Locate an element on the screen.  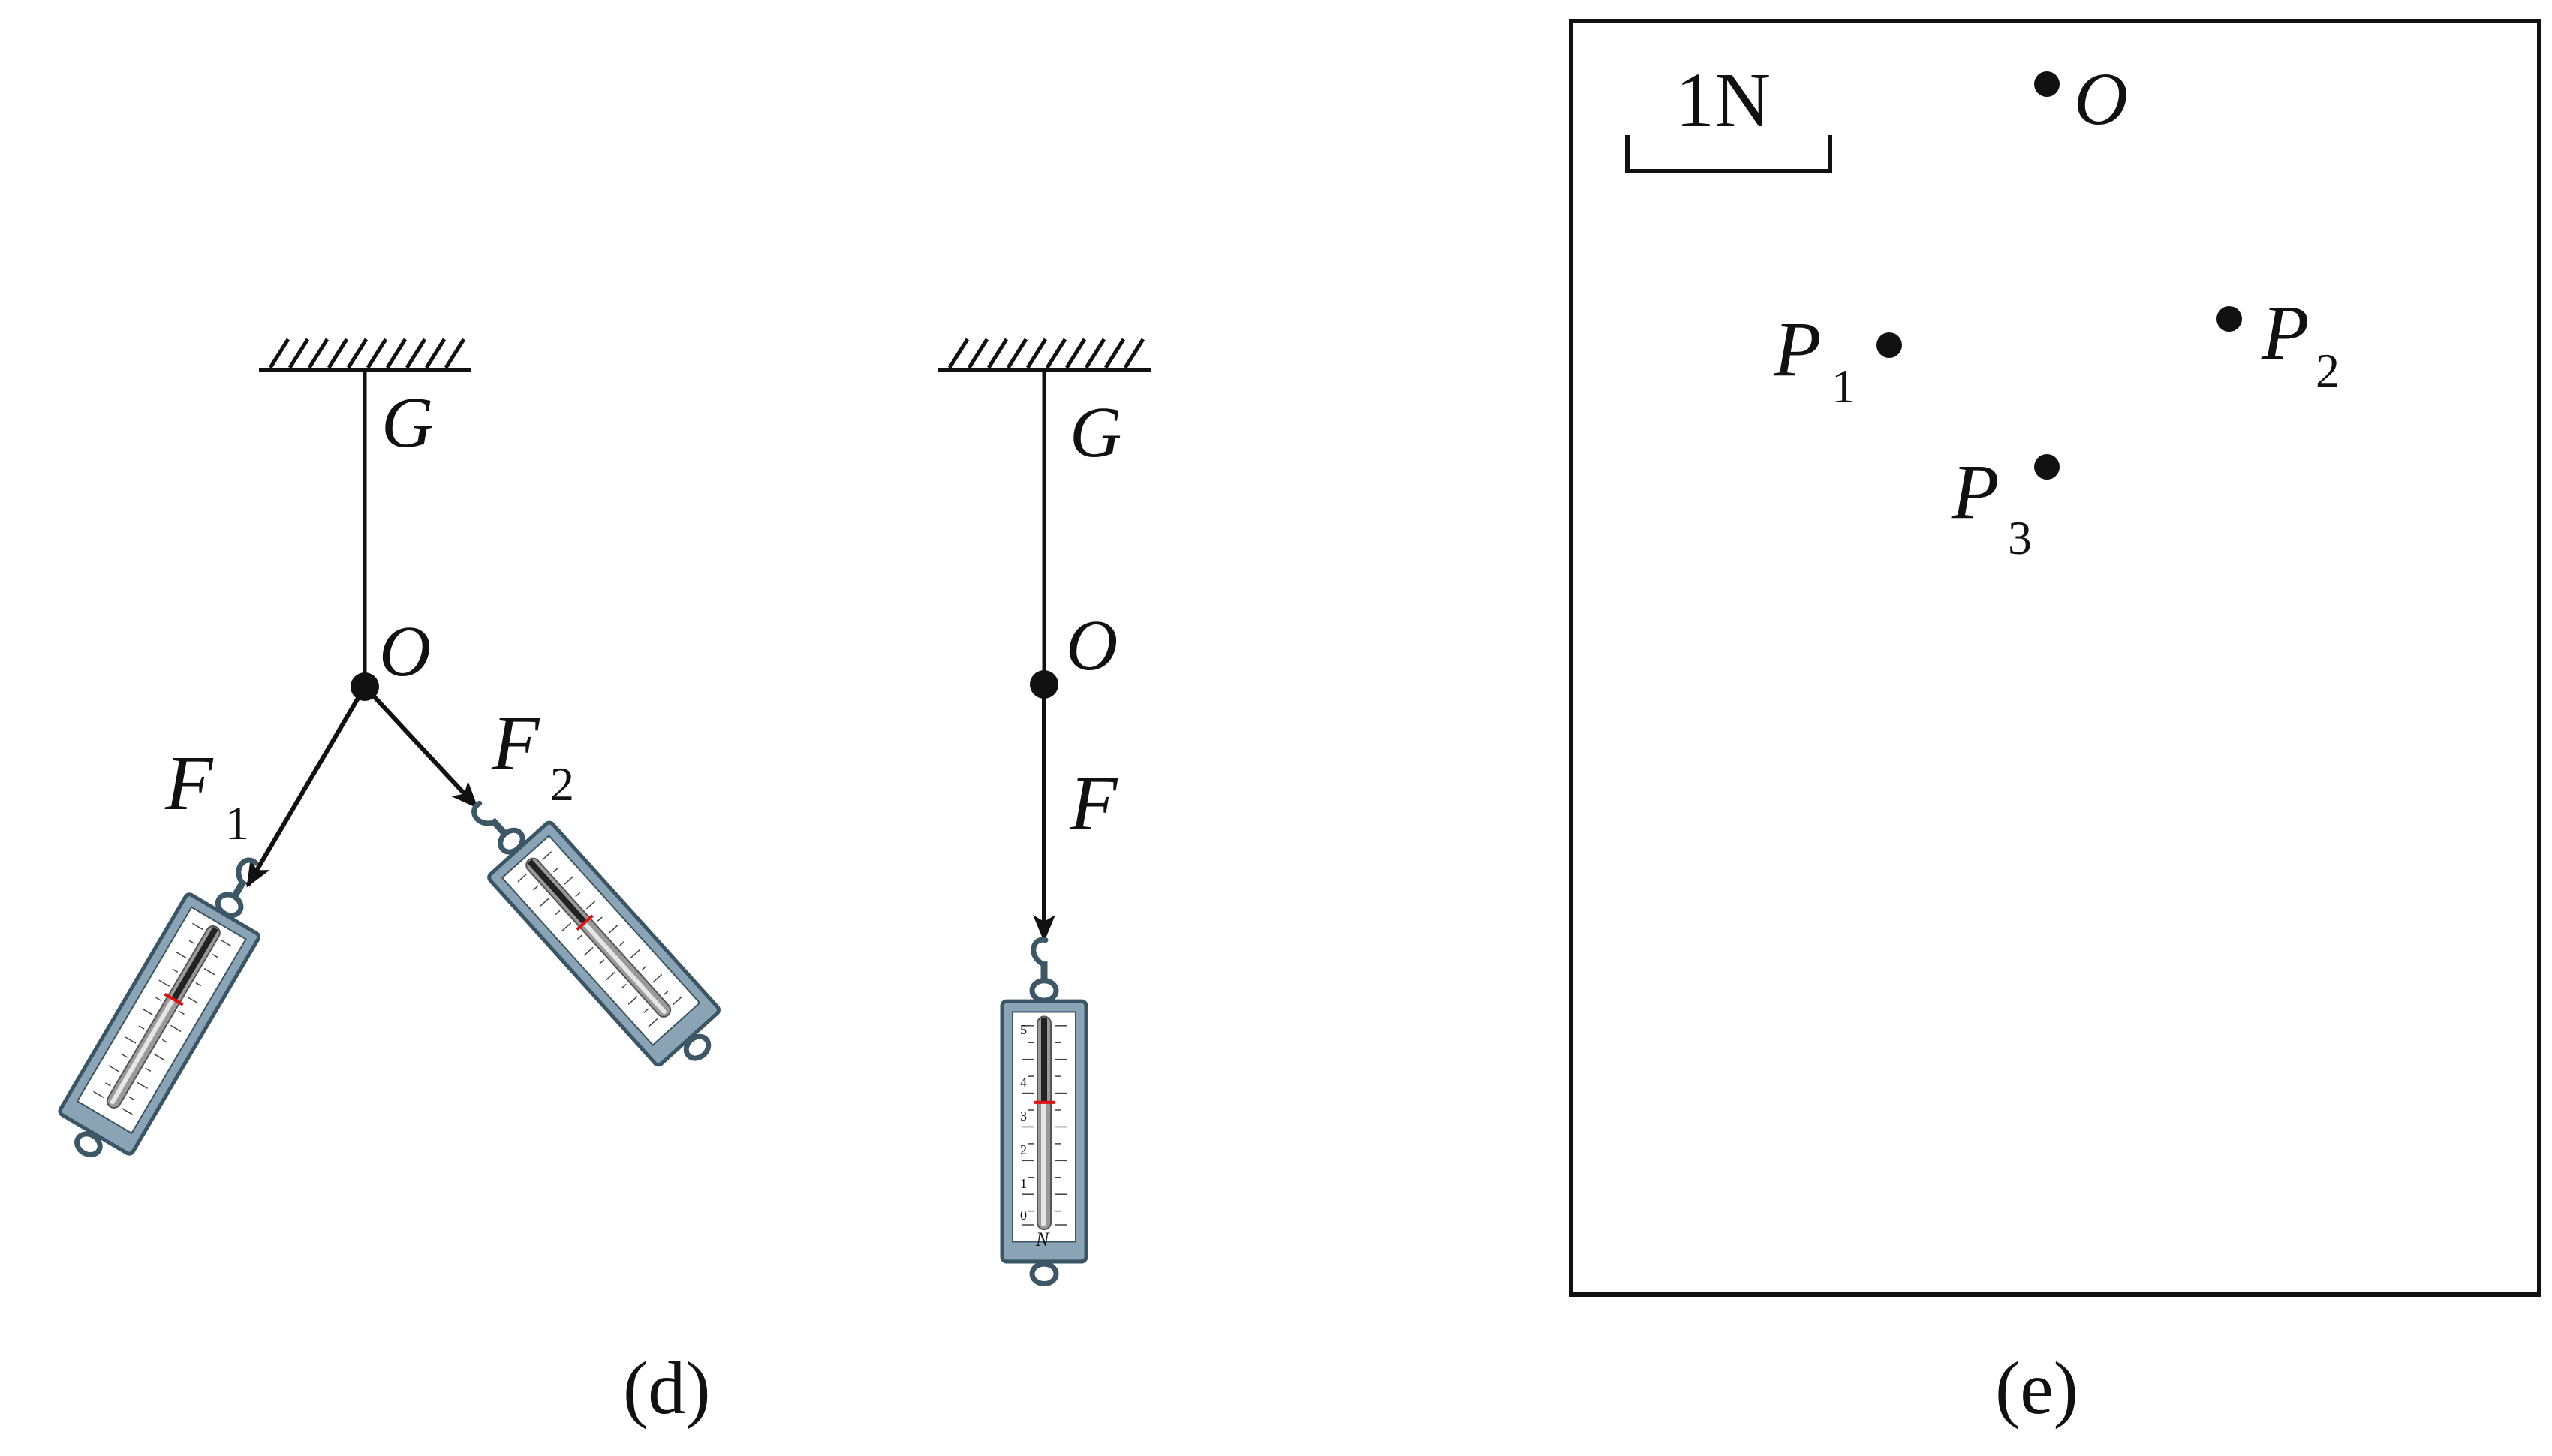
label-f1: F is located at coordinates (189, 783).